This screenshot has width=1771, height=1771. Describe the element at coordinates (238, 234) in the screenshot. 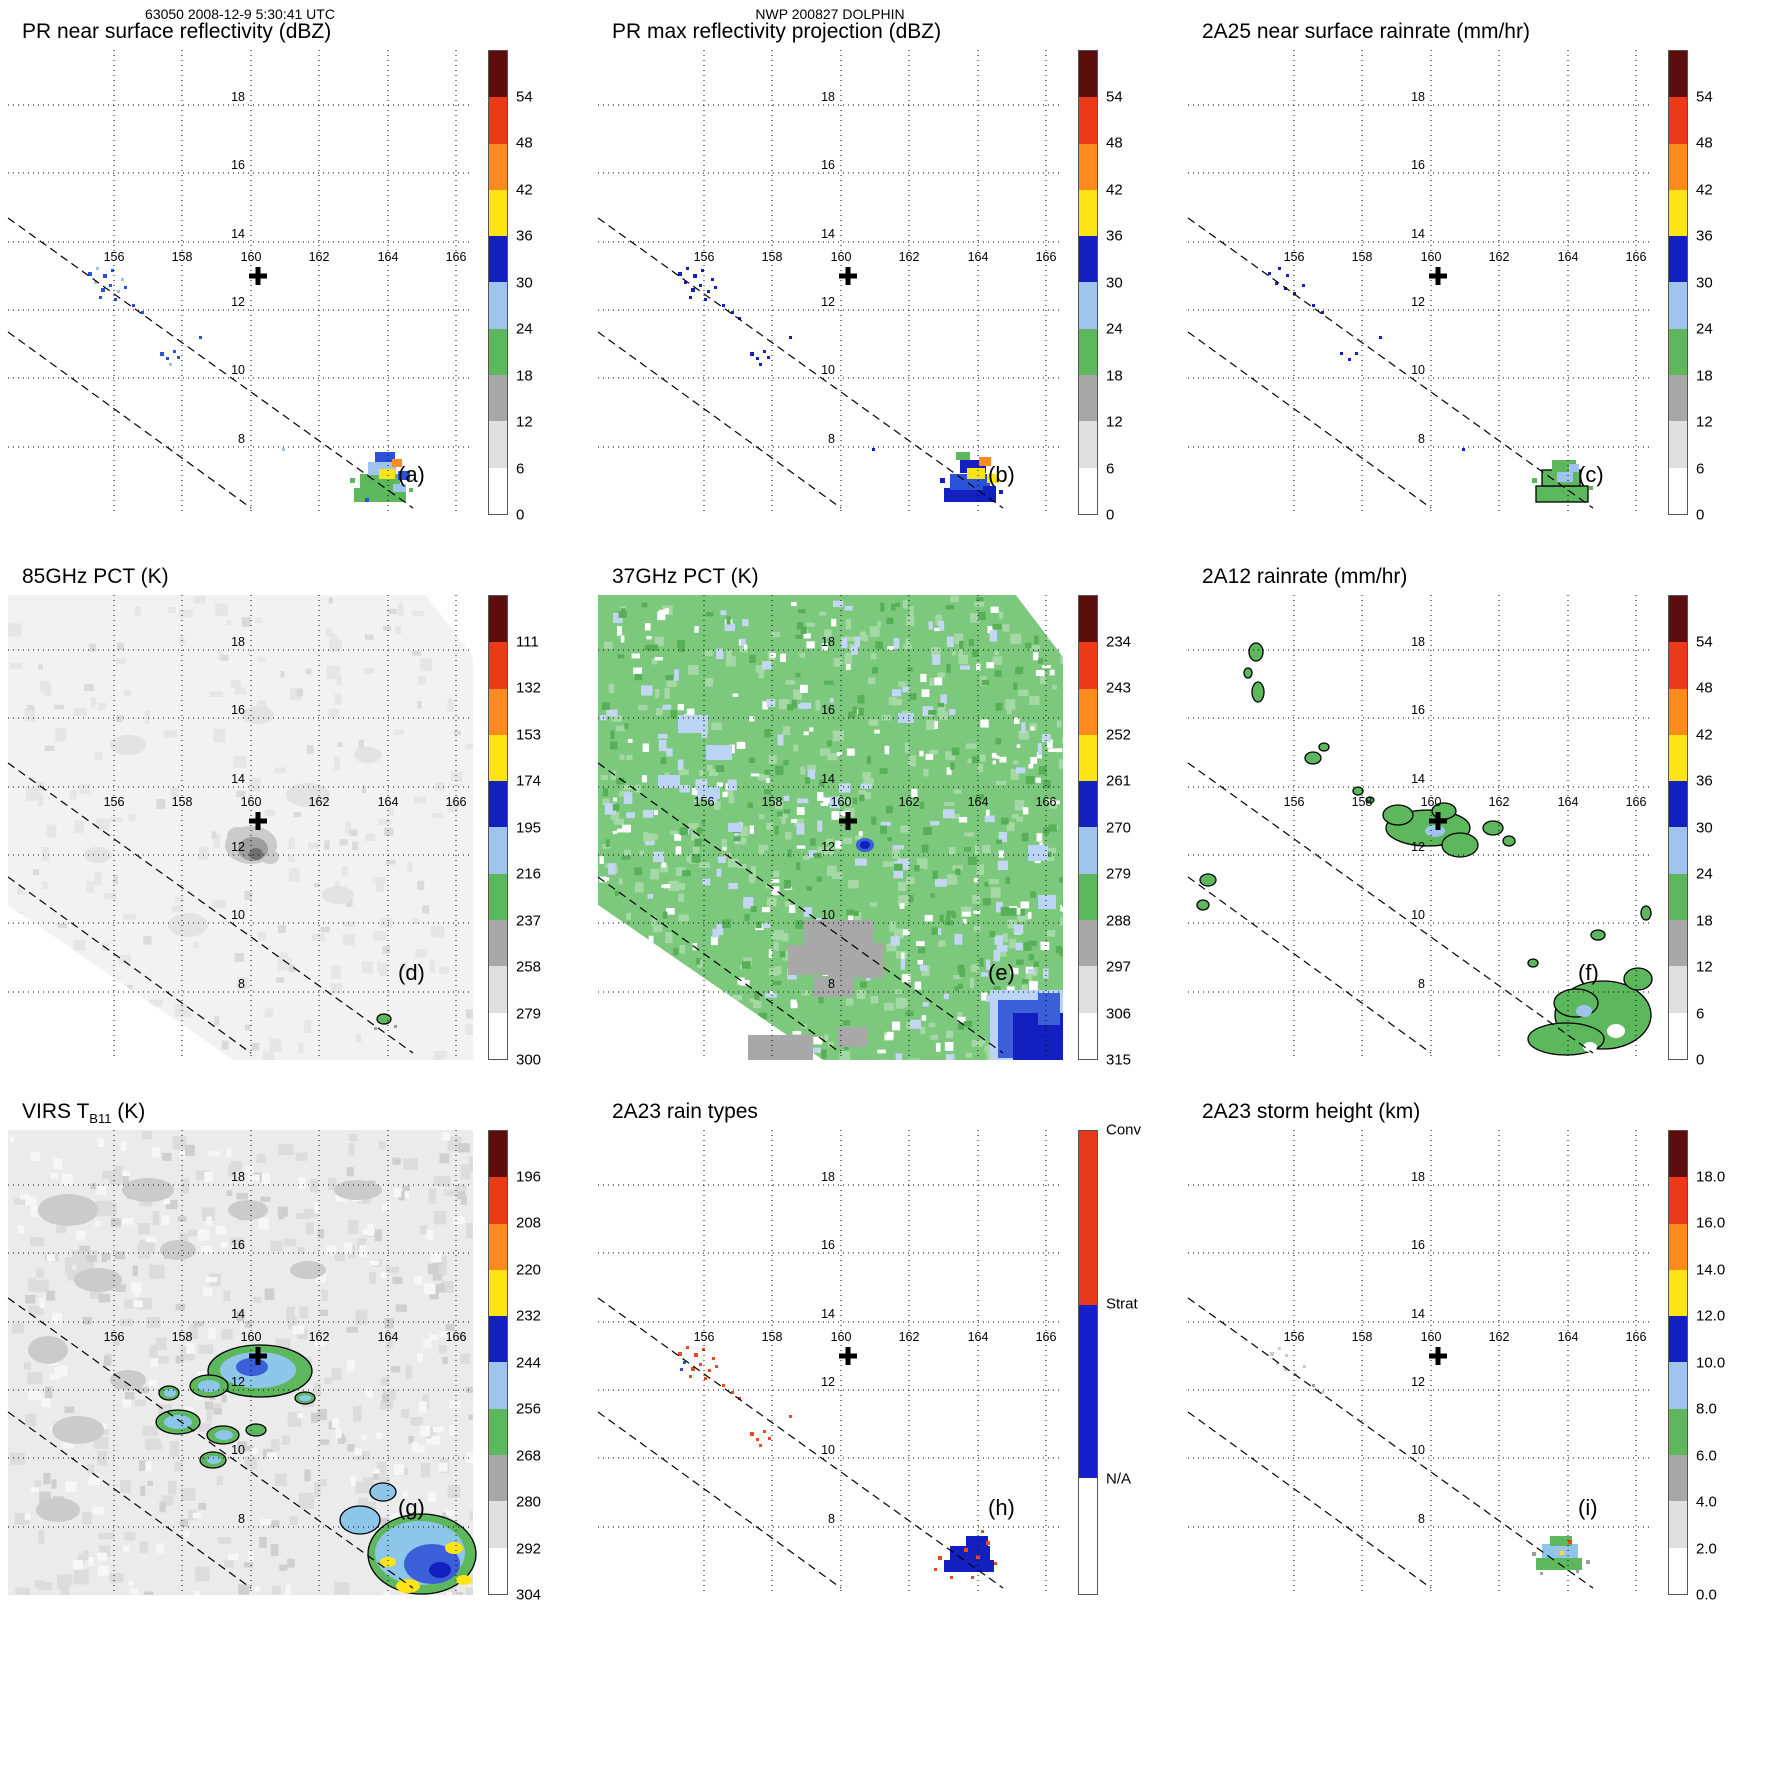

I see `lat-label: 14` at that location.